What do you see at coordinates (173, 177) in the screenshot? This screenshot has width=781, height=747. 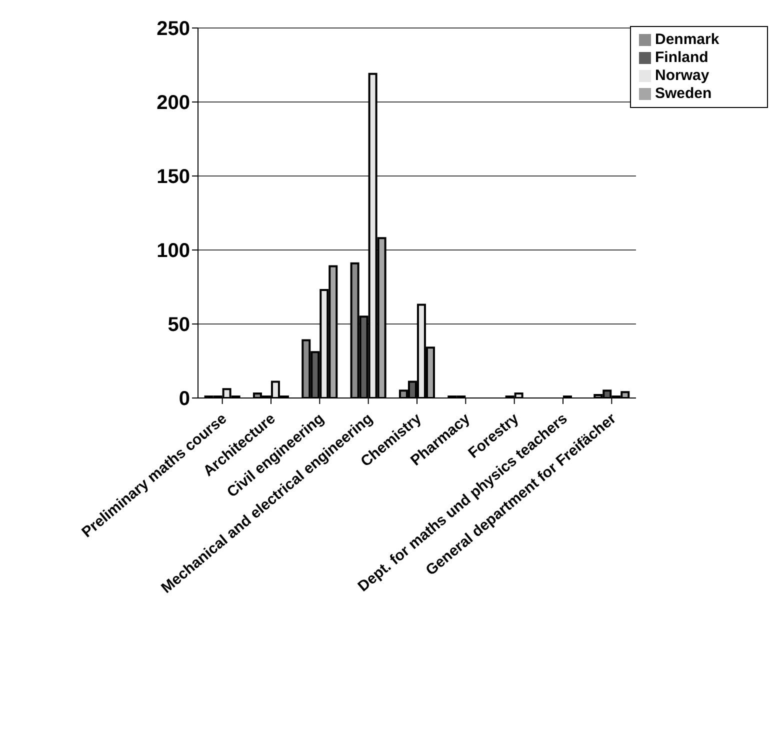 I see `y-tick-label: 150` at bounding box center [173, 177].